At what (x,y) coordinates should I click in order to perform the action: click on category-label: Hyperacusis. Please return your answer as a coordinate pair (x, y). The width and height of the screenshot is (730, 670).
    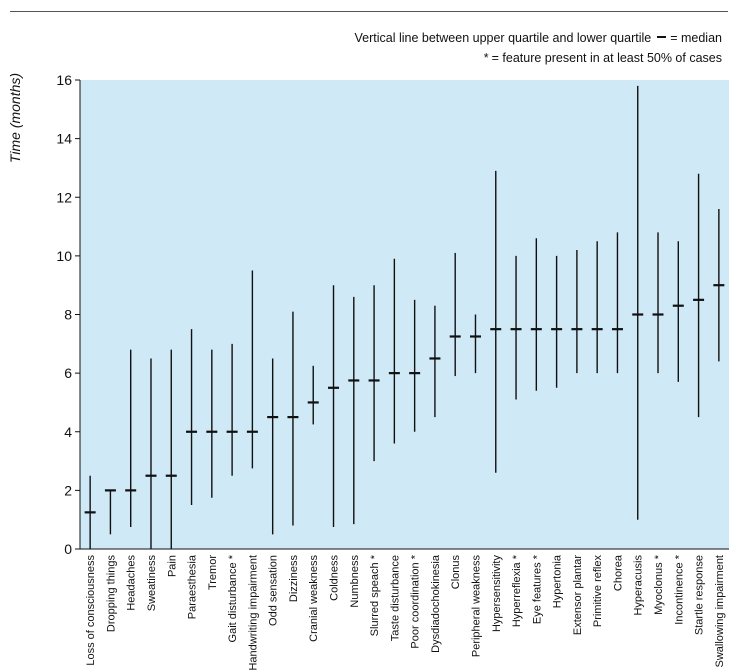
    Looking at the image, I should click on (639, 585).